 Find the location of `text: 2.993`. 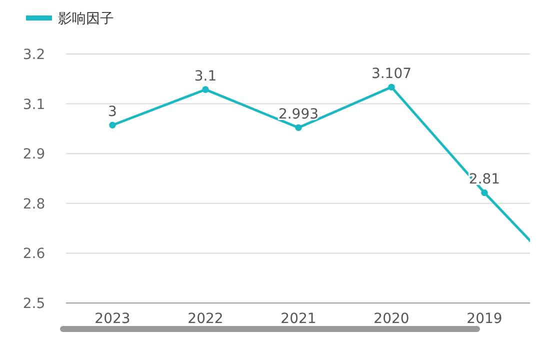

text: 2.993 is located at coordinates (298, 114).